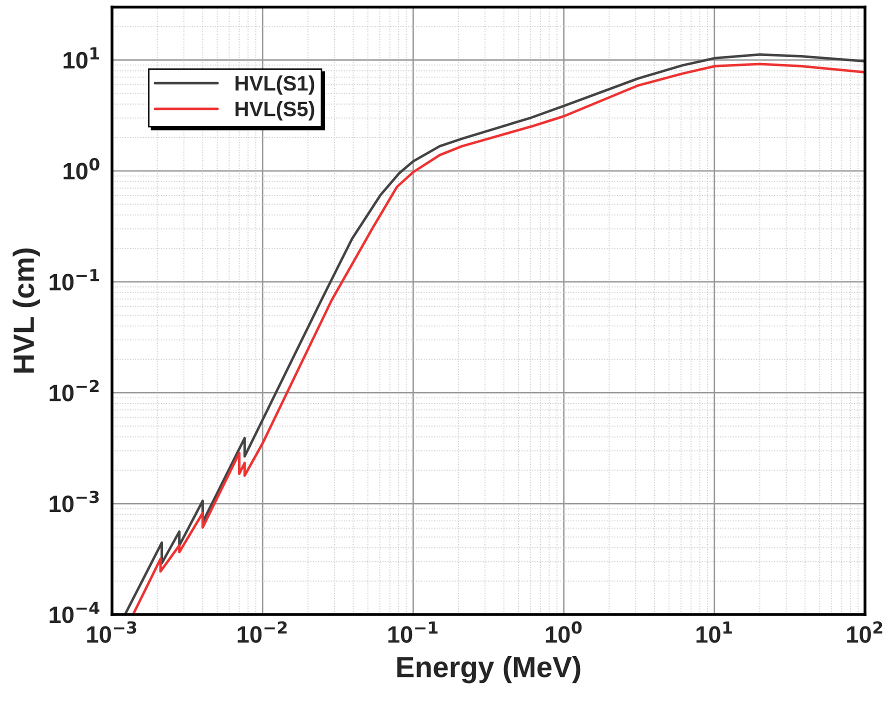  I want to click on legend-label: HVL(S5), so click(275, 110).